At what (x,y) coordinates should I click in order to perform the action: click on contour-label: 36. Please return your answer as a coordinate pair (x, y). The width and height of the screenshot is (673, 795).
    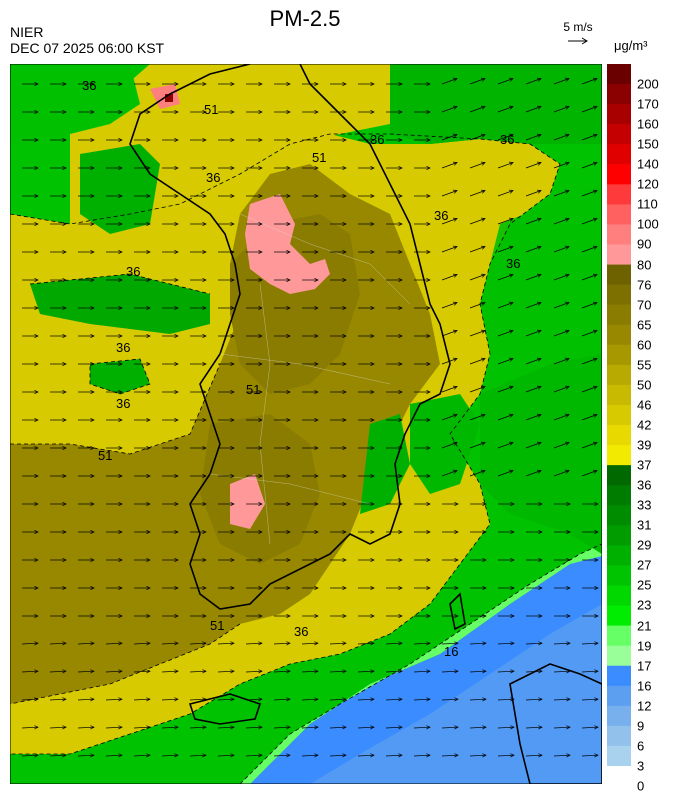
    Looking at the image, I should click on (441, 215).